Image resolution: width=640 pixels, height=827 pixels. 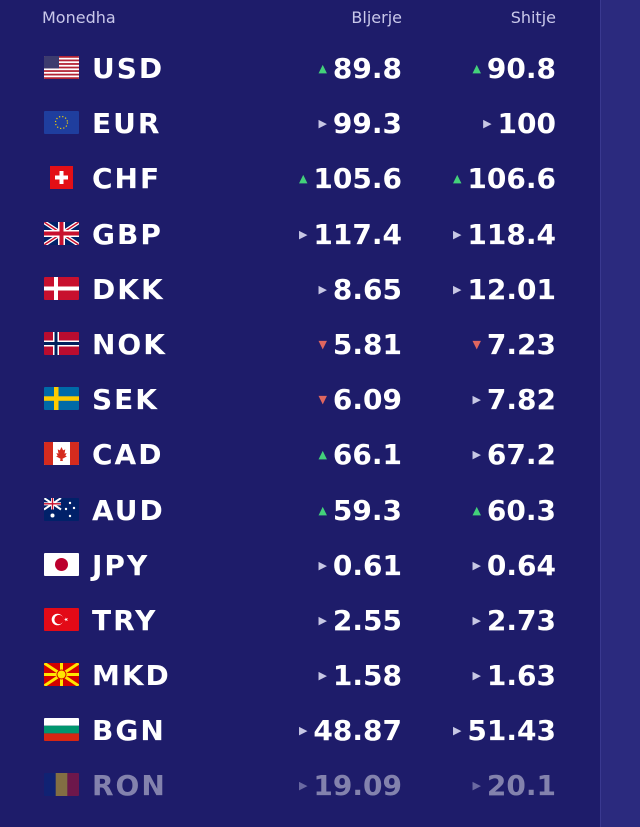 What do you see at coordinates (61, 785) in the screenshot?
I see `ro-flag-icon` at bounding box center [61, 785].